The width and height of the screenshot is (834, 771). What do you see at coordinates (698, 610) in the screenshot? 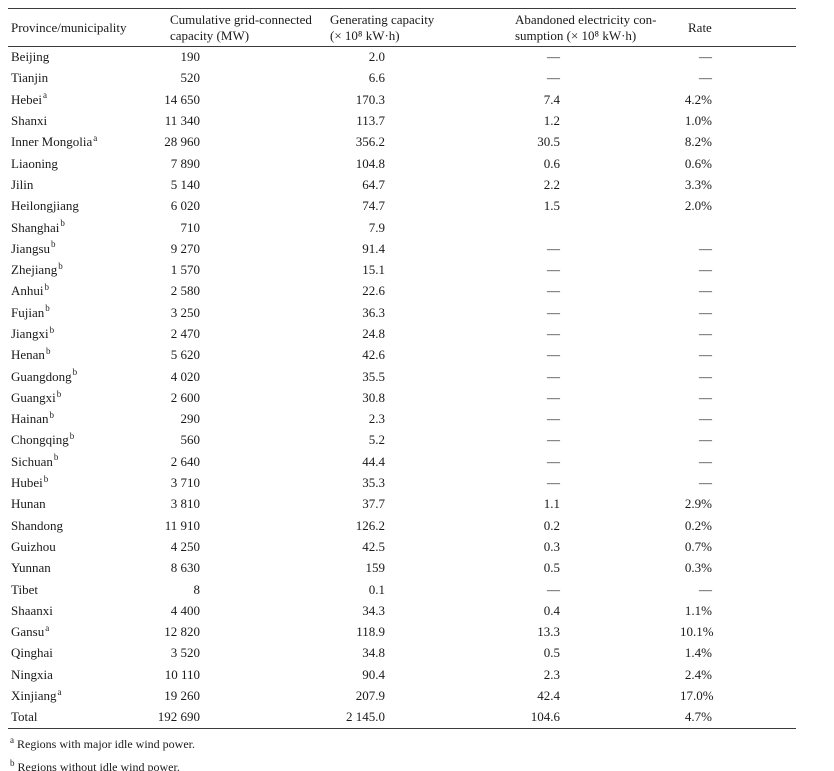
I see `rate-cell: 1.1%` at bounding box center [698, 610].